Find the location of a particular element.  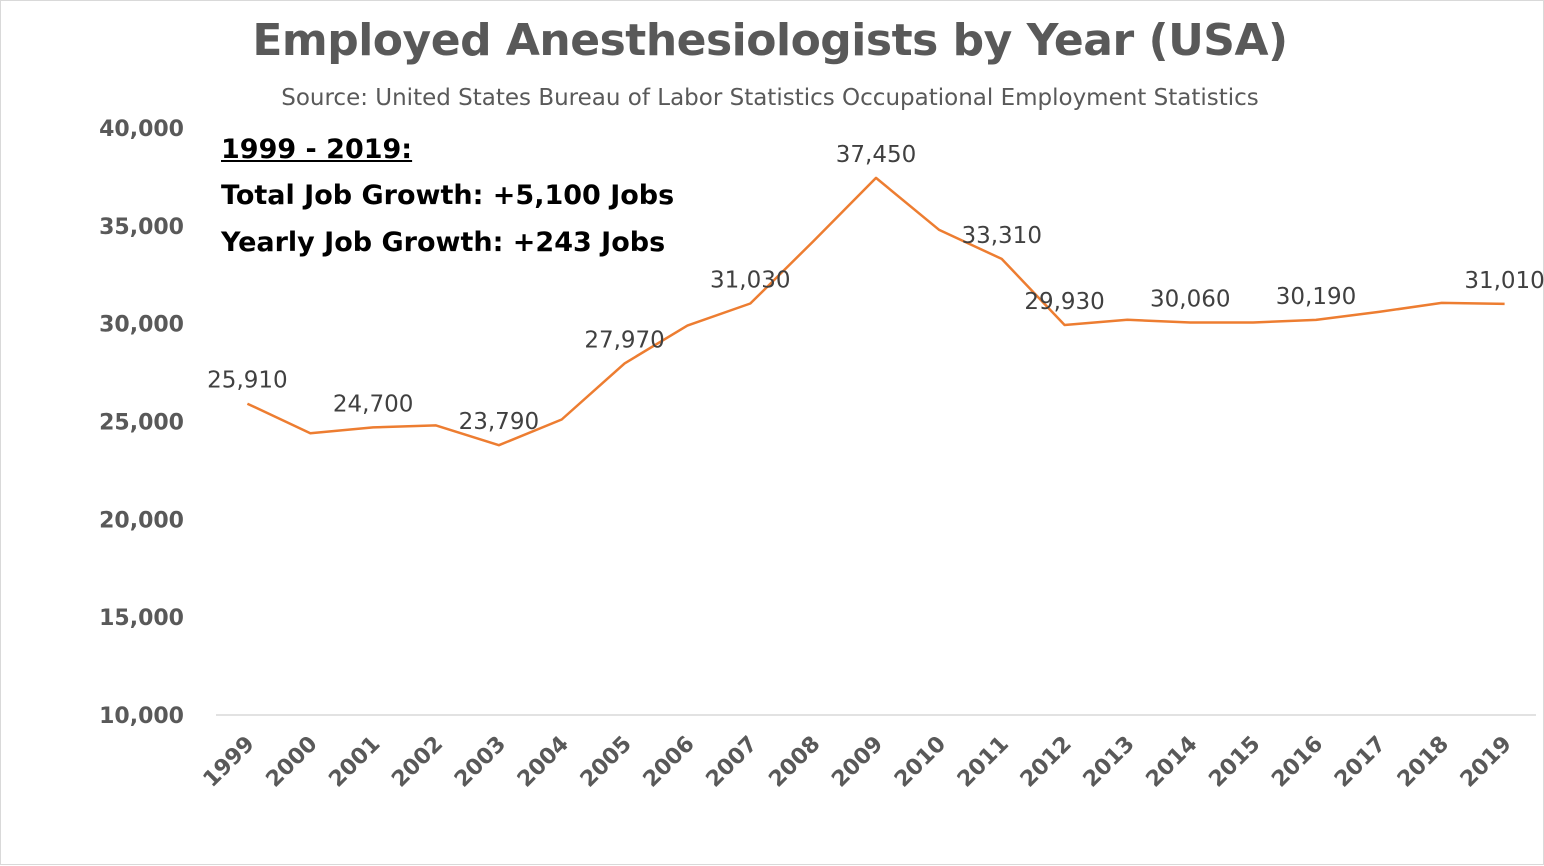

x-tick-label: 2006 is located at coordinates (669, 762).